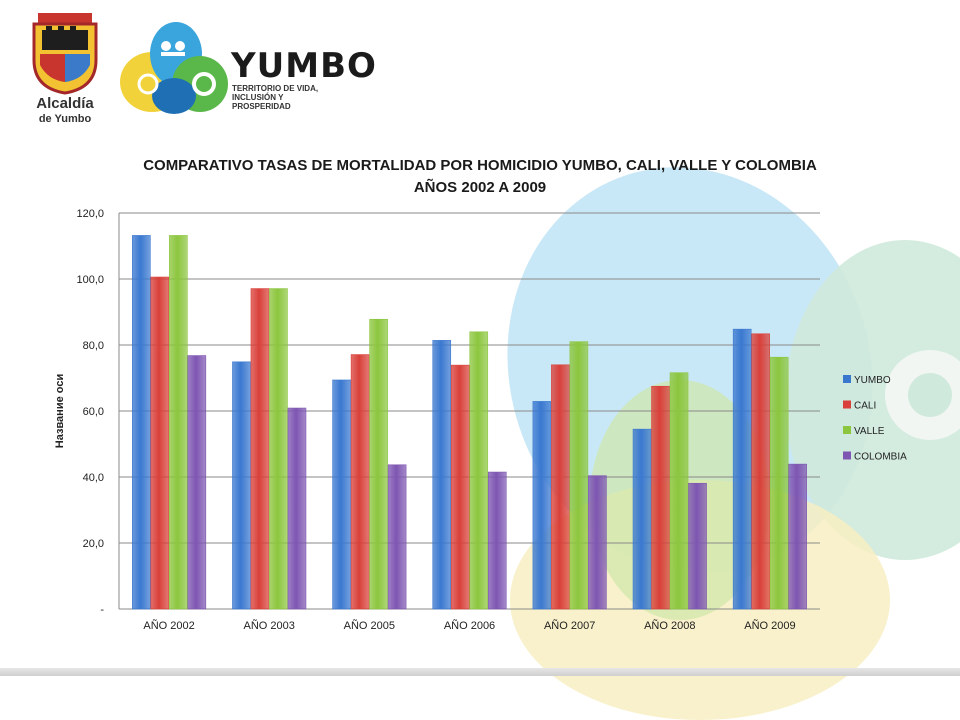 This screenshot has width=960, height=720. I want to click on legend-label: YUMBO, so click(872, 380).